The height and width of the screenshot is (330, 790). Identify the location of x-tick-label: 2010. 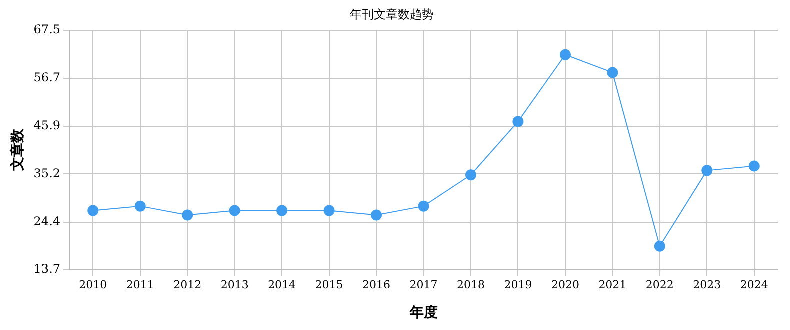
(93, 285).